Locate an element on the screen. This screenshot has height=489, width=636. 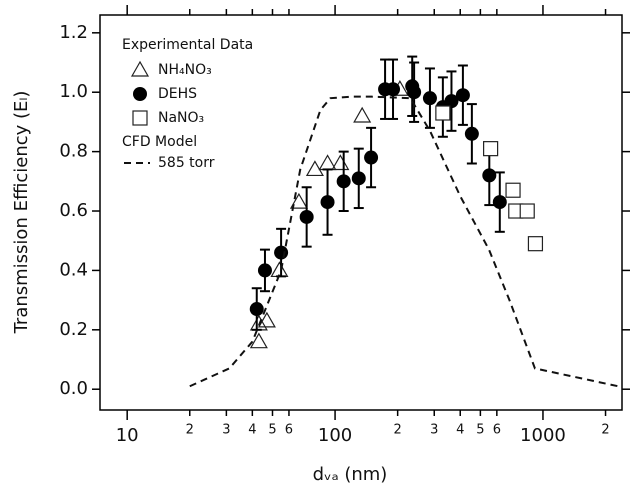
y-tick-label: 1.0 is located at coordinates (73, 91).